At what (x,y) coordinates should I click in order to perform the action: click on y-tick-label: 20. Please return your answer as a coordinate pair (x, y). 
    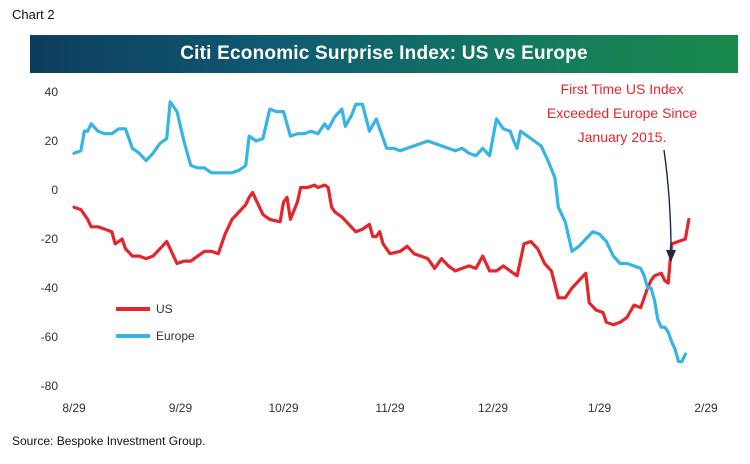
    Looking at the image, I should click on (52, 141).